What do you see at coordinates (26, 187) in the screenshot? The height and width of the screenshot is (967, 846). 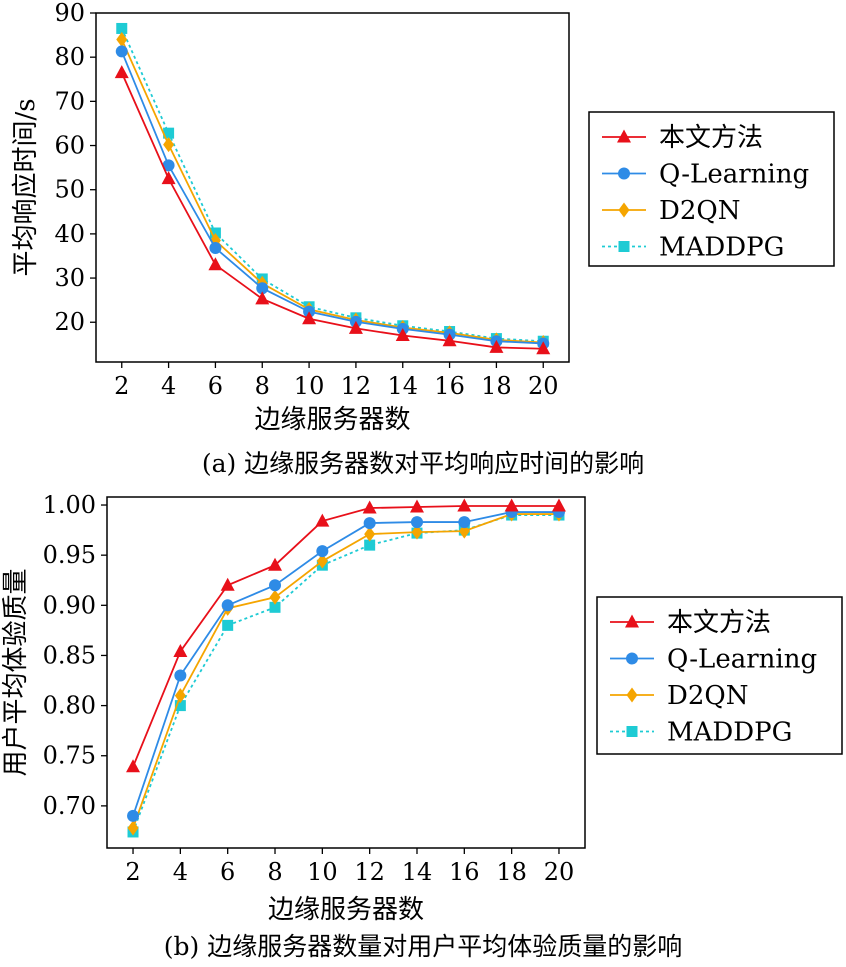 I see `y-axis-label: 平均响应时间/s` at bounding box center [26, 187].